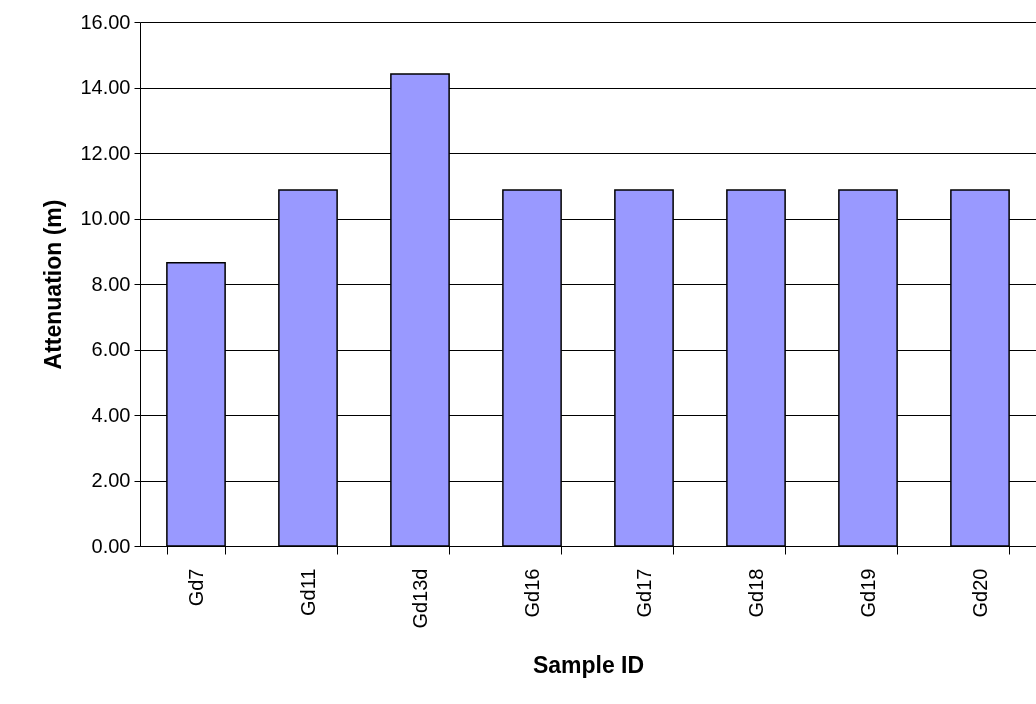 Image resolution: width=1036 pixels, height=704 pixels. What do you see at coordinates (111, 480) in the screenshot?
I see `y-tick-label: 2.00` at bounding box center [111, 480].